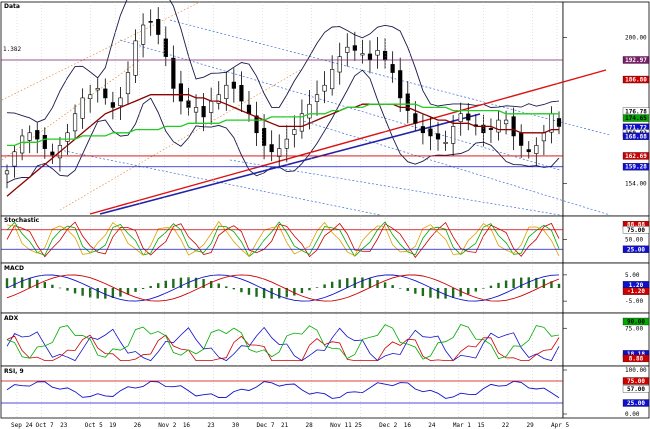  Describe the element at coordinates (12, 49) in the screenshot. I see `fib-ratio-label: 1.382` at that location.